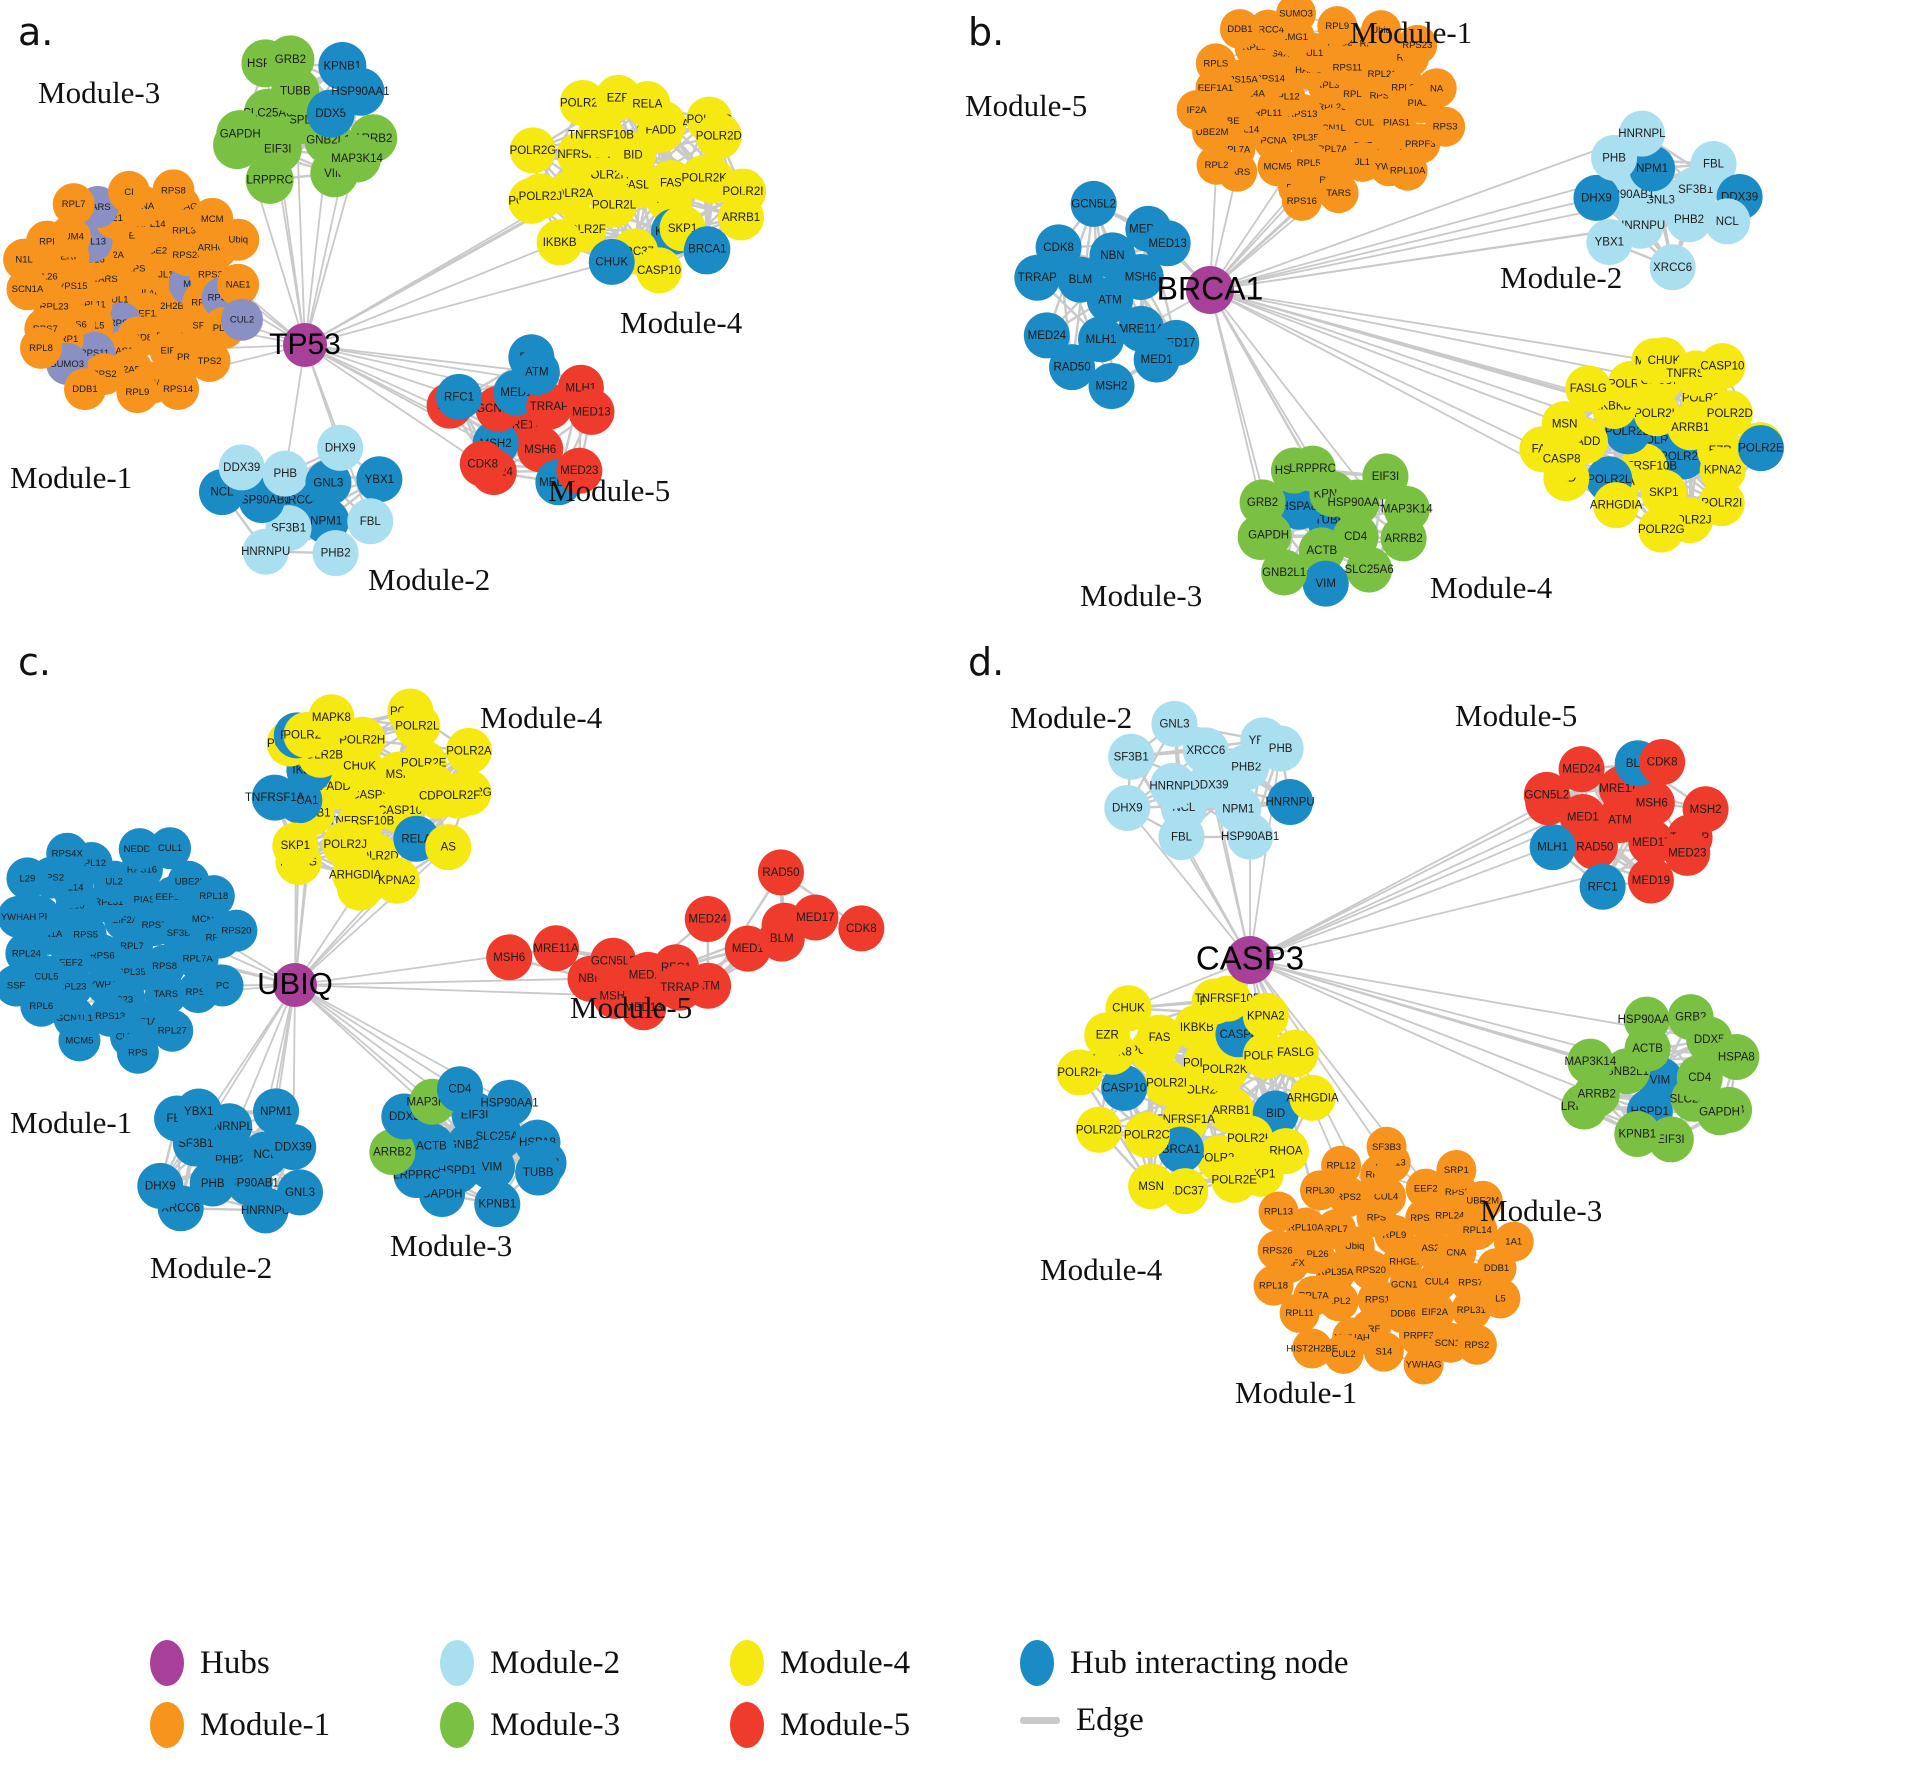 This screenshot has width=1923, height=1775. I want to click on node-ywhah: YWHAH, so click(20, 916).